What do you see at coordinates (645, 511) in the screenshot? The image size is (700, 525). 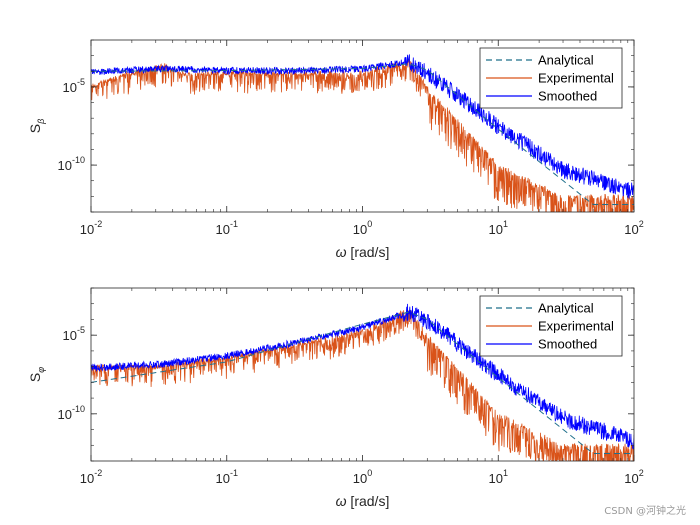 I see `watermark: CSDN @河钟之光` at bounding box center [645, 511].